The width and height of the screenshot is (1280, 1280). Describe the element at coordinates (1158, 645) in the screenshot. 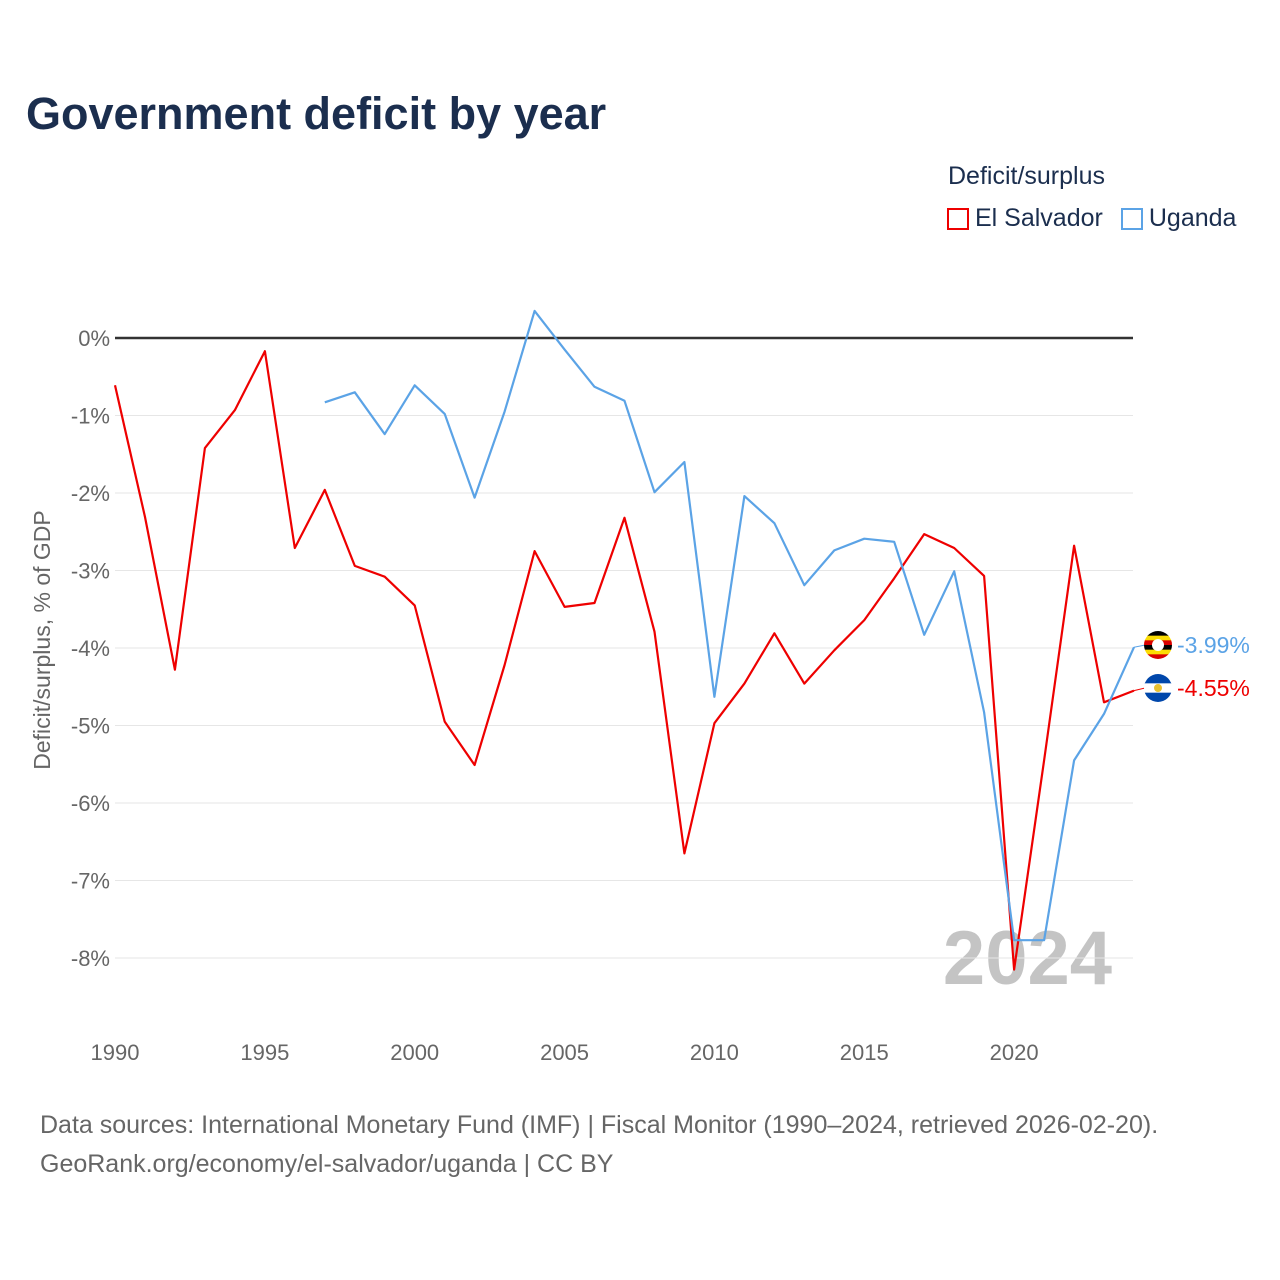

I see `uganda-flag-icon` at that location.